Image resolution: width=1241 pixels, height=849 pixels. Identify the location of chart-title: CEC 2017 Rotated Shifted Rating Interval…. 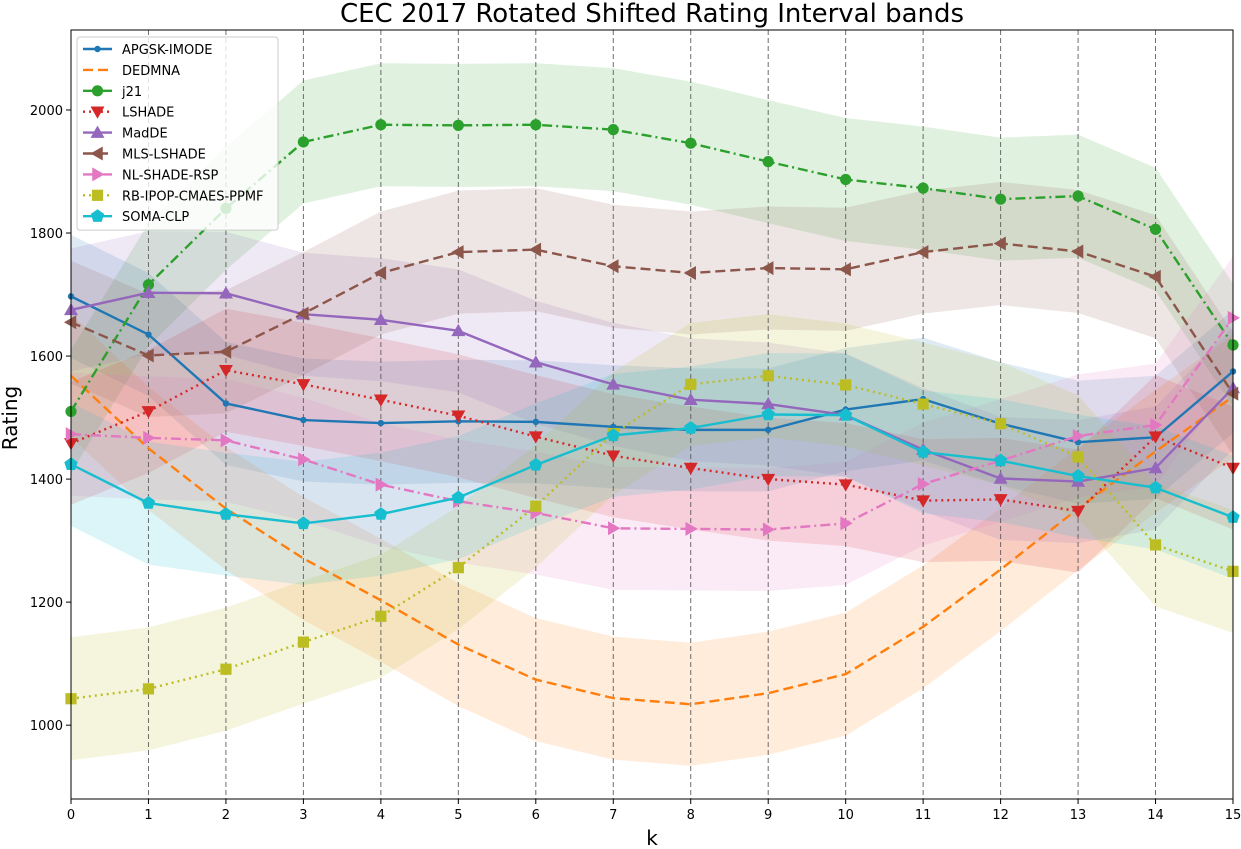
(652, 14).